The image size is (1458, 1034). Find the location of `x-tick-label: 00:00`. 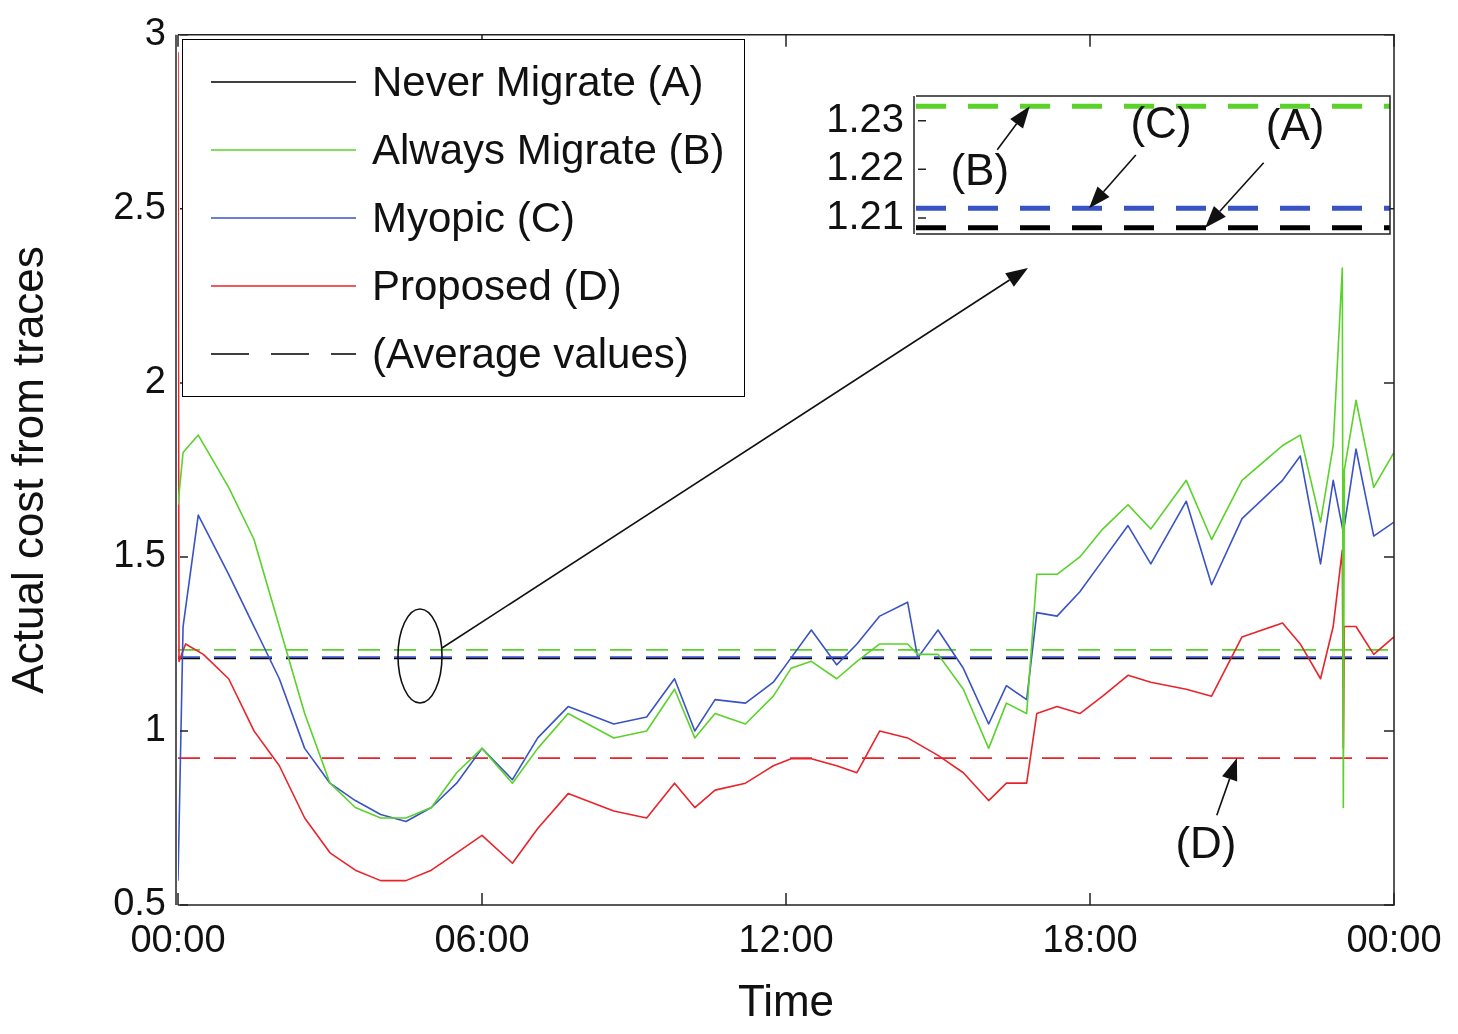

x-tick-label: 00:00 is located at coordinates (1394, 939).